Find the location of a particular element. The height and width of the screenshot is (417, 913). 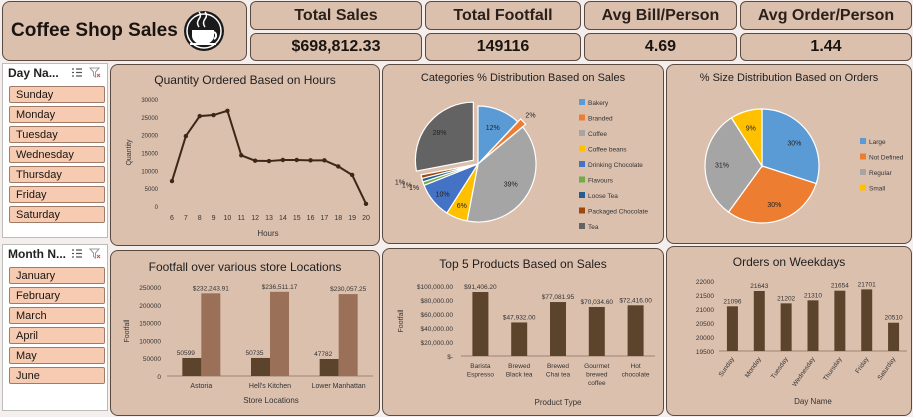

y-tick-label: $80,000.00 is located at coordinates (436, 301).